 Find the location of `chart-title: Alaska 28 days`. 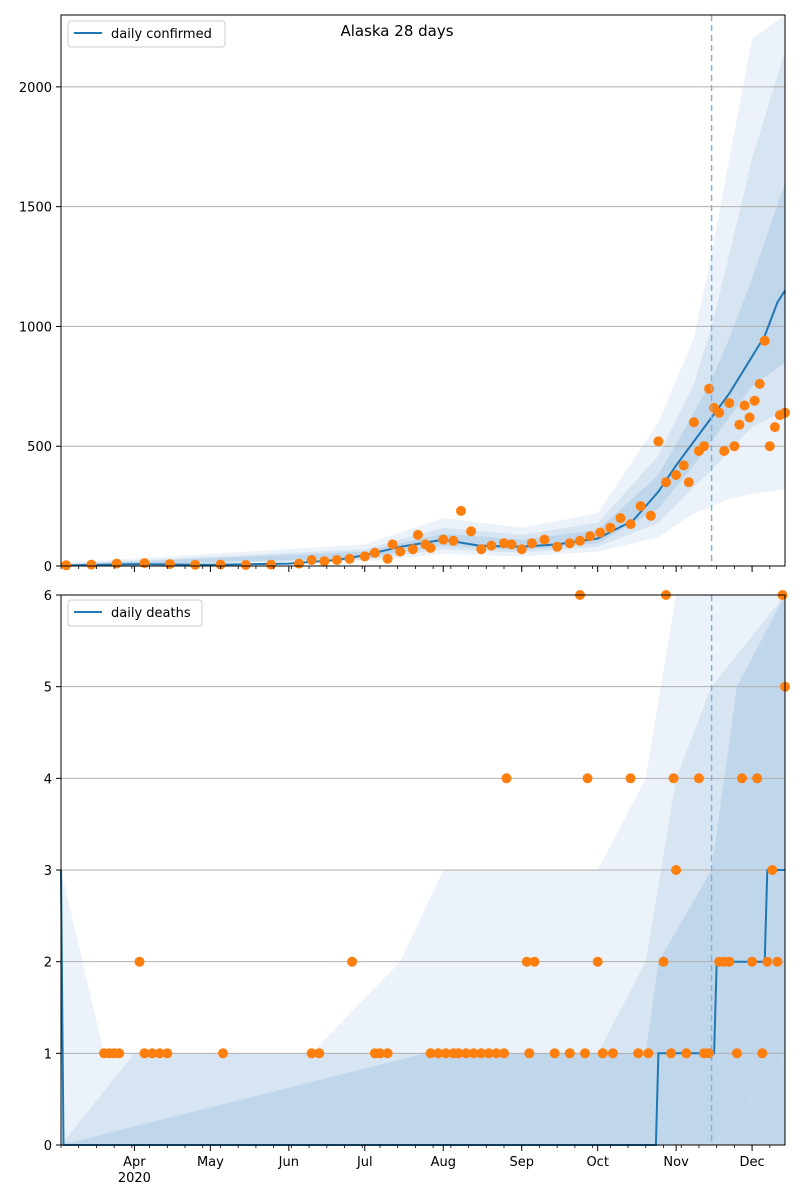

chart-title: Alaska 28 days is located at coordinates (396, 31).